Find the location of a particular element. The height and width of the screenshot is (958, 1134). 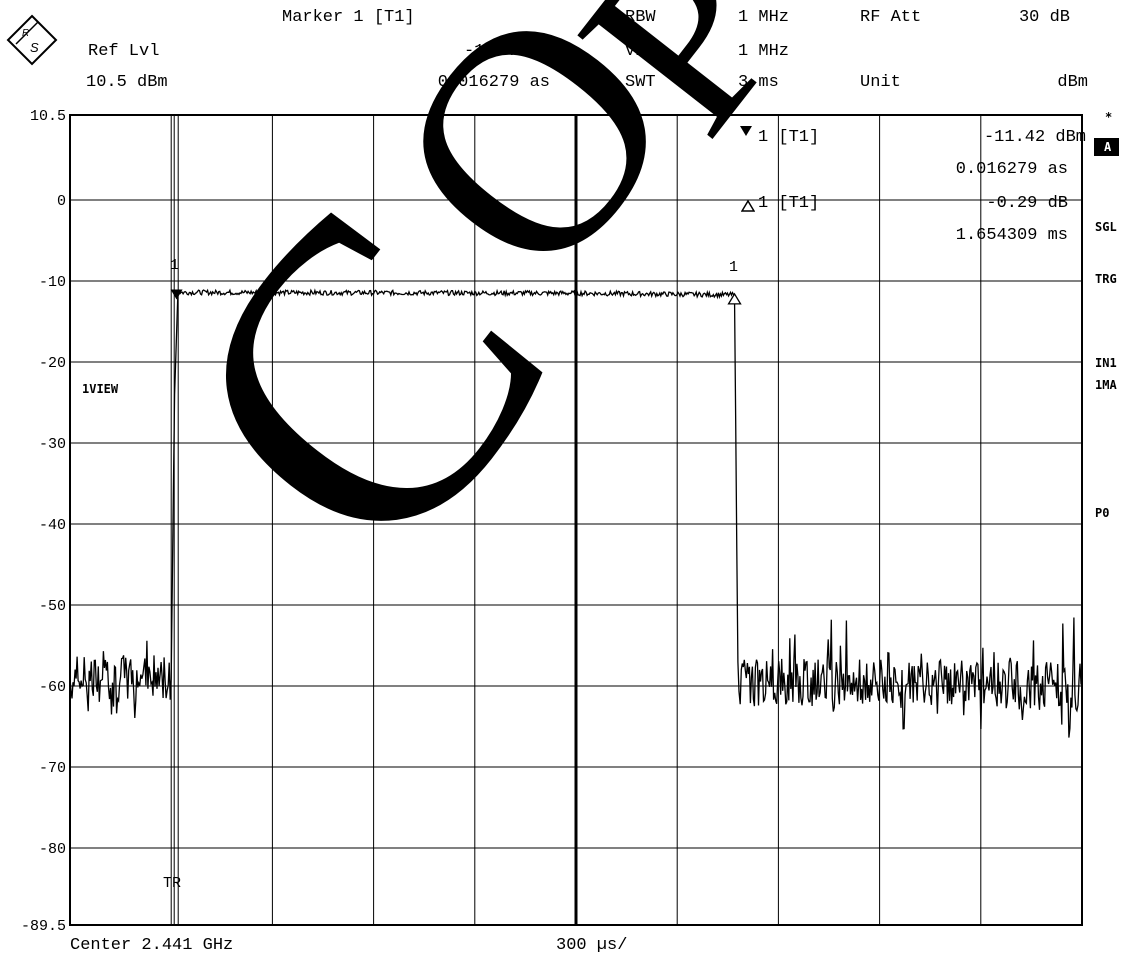

rbw-label: RBW is located at coordinates (640, 17).